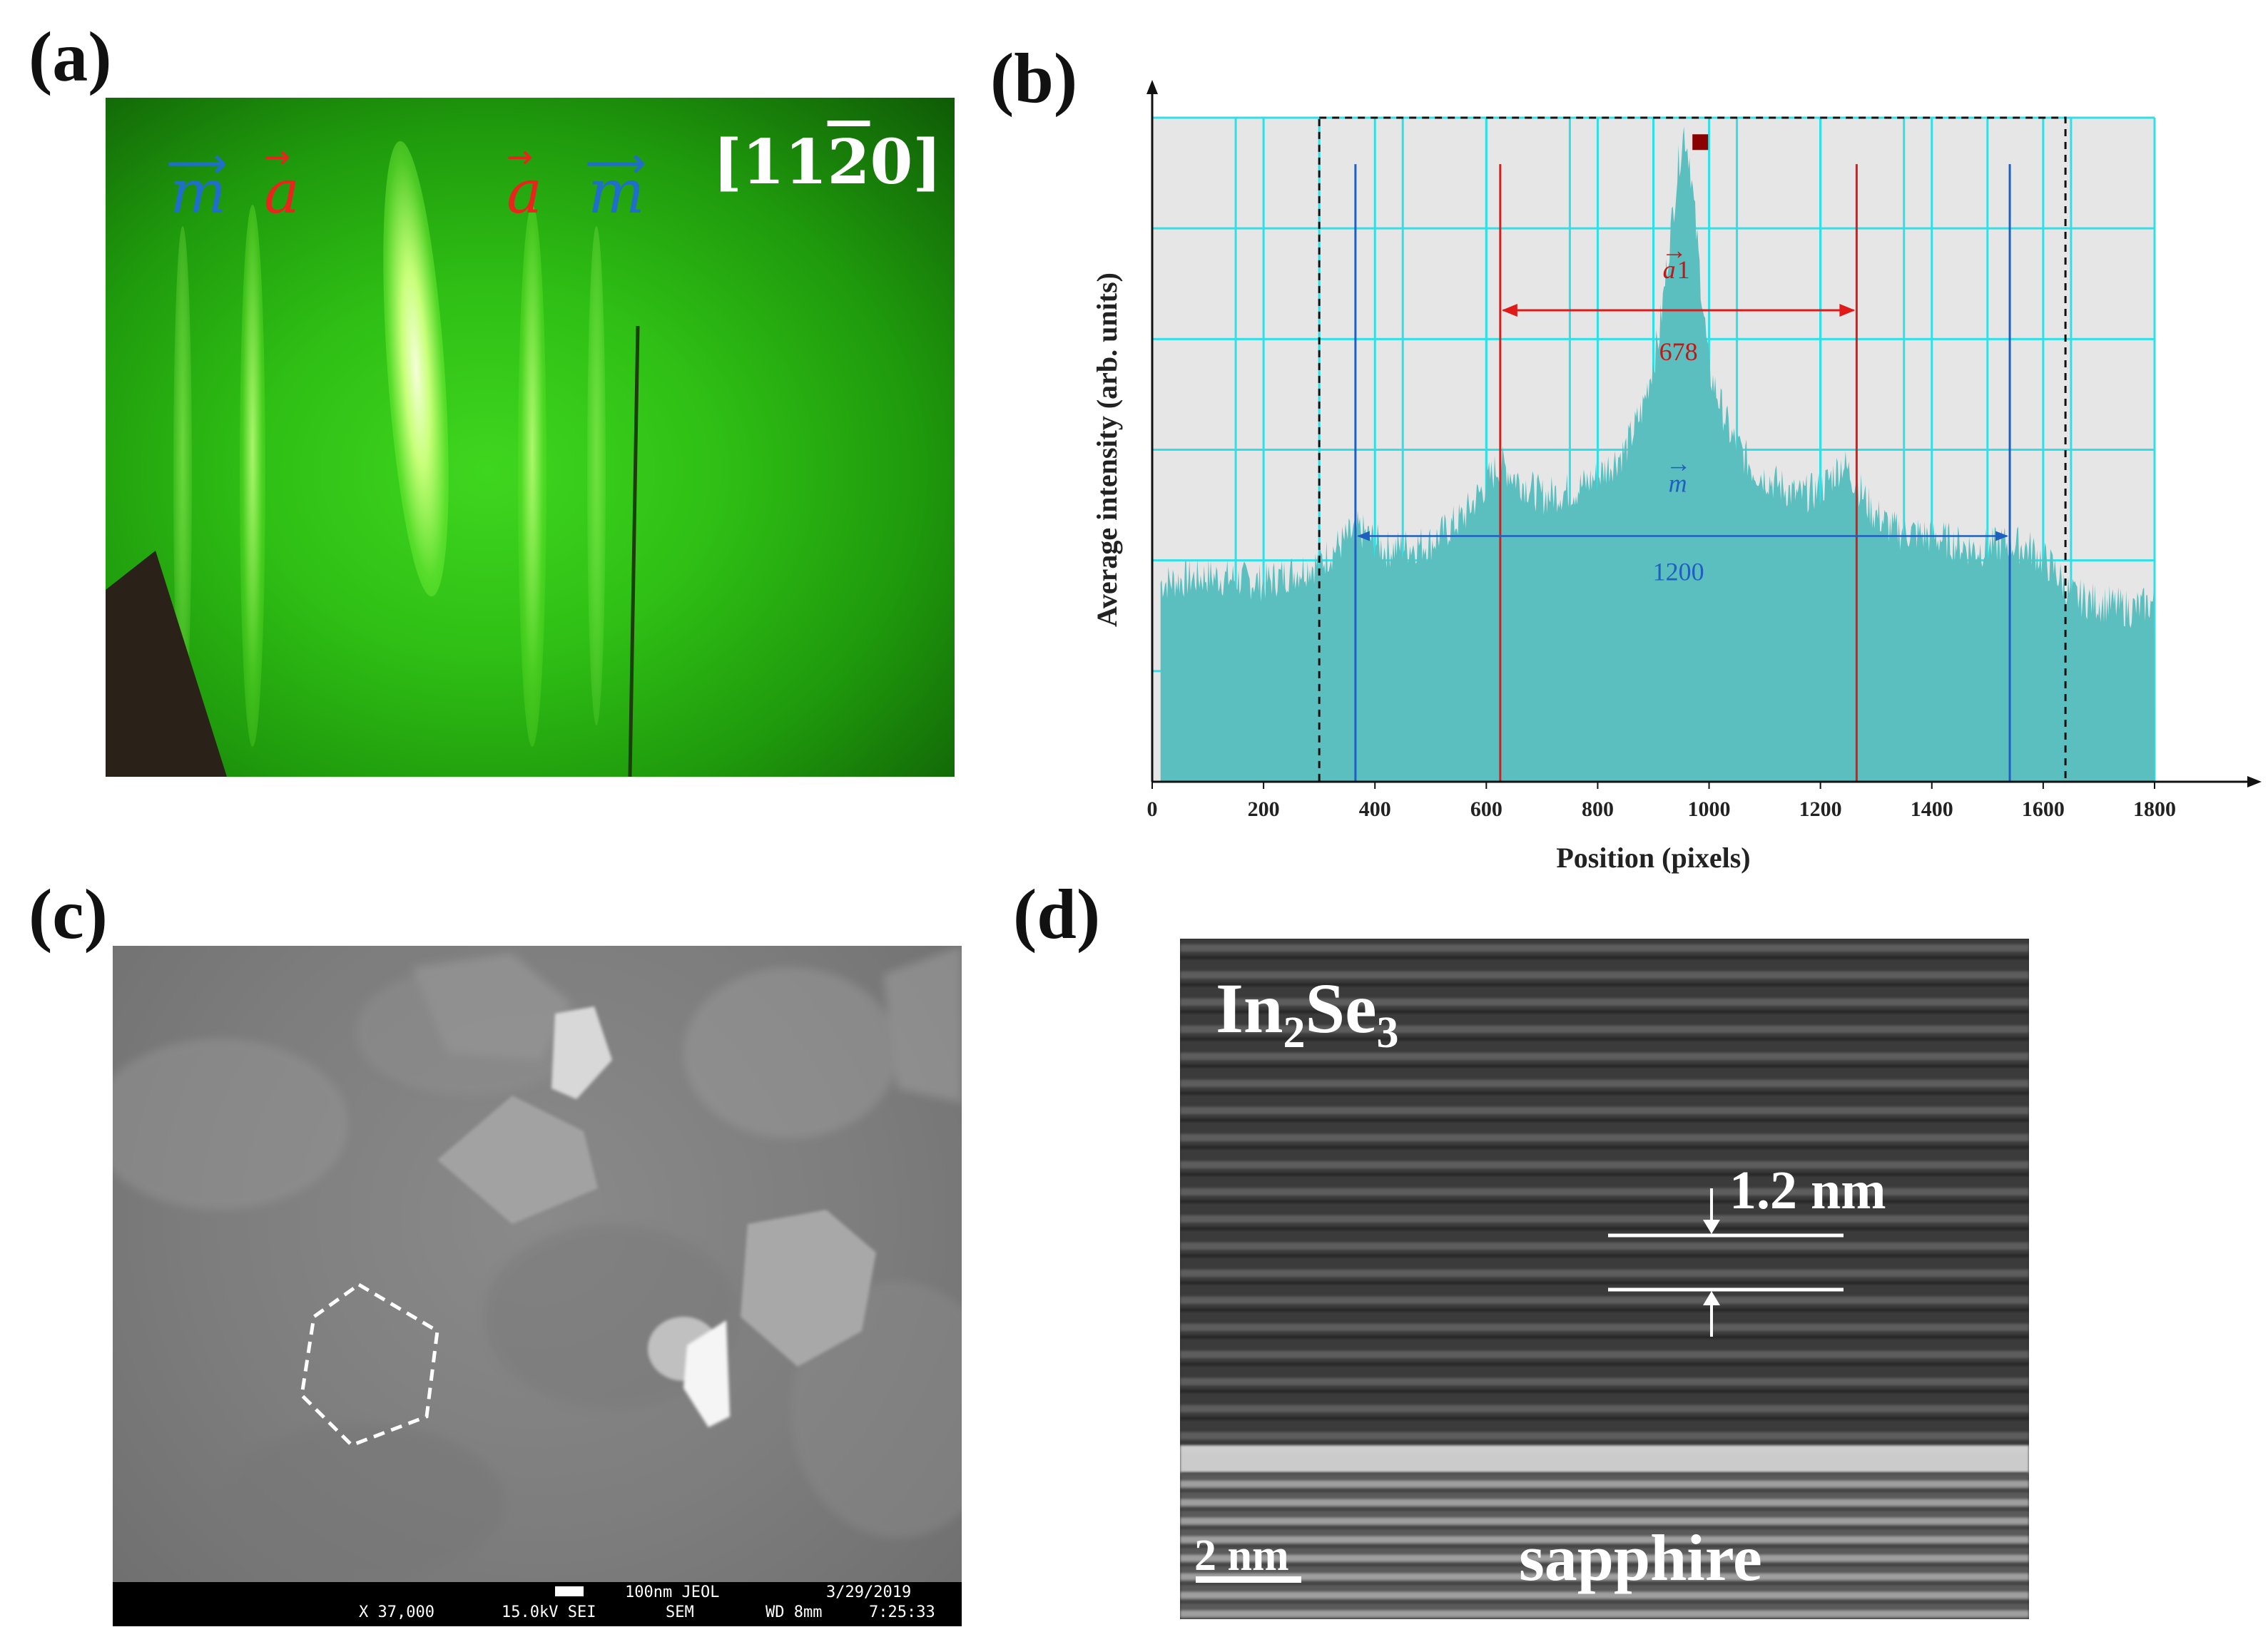  I want to click on a-spacing-arrowhead-left, so click(1509, 310).